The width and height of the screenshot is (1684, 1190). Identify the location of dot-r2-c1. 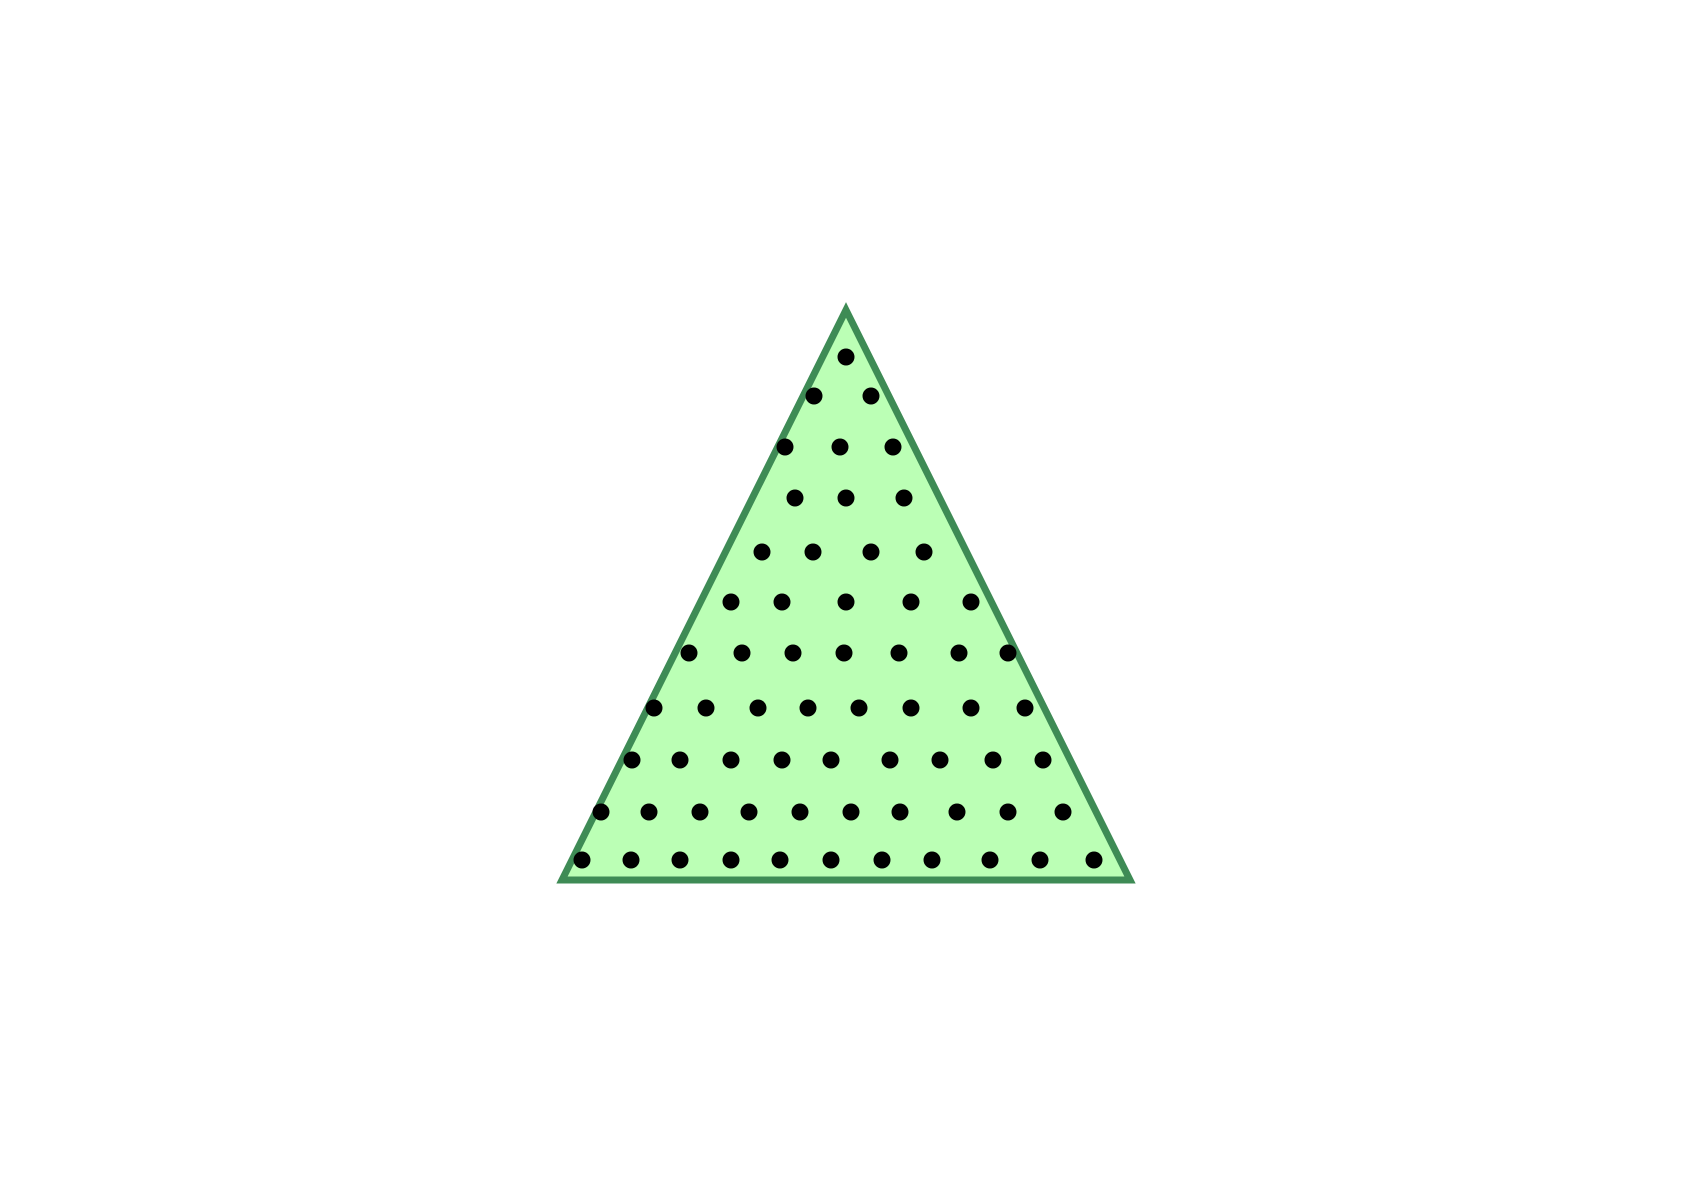
(814, 396).